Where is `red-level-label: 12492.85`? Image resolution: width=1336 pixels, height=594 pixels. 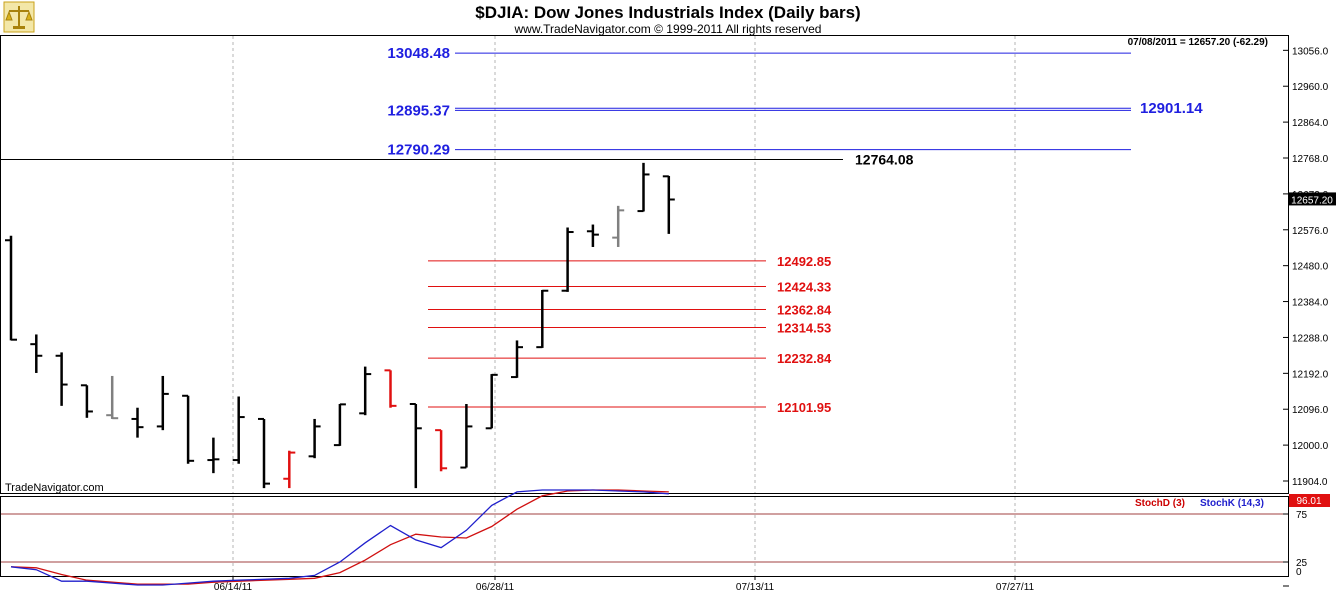 red-level-label: 12492.85 is located at coordinates (804, 261).